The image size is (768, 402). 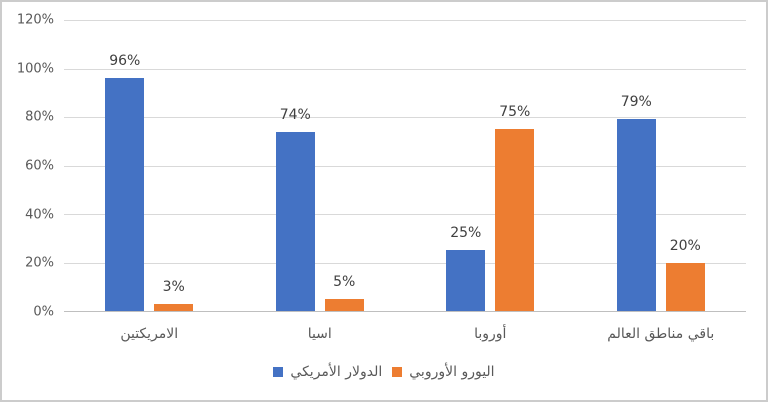 I want to click on y-tick-label: 0%, so click(x=43, y=312).